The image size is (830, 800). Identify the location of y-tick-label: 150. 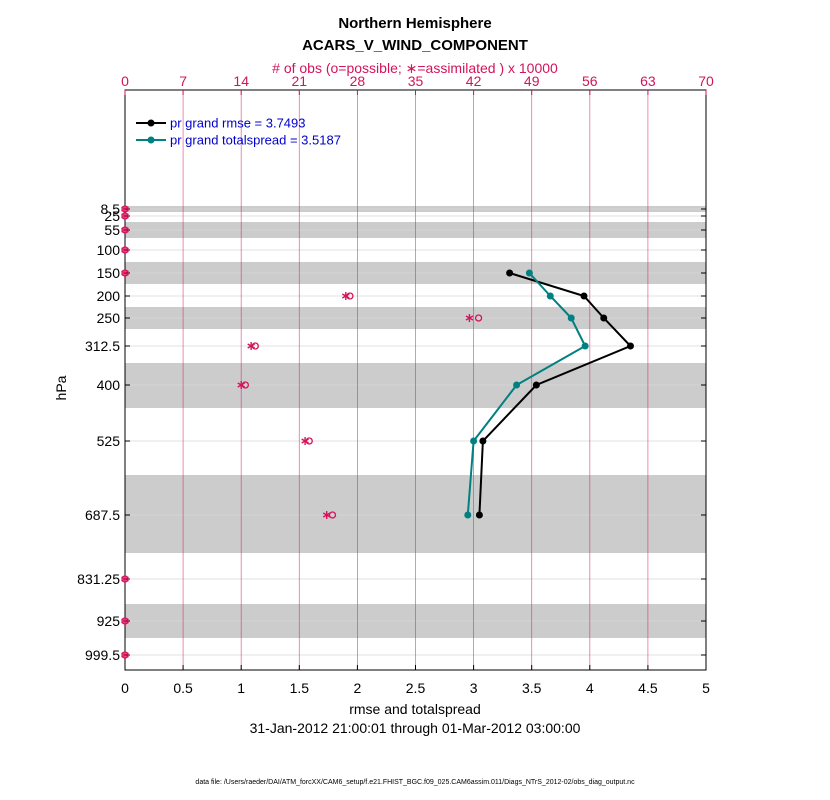
(109, 273).